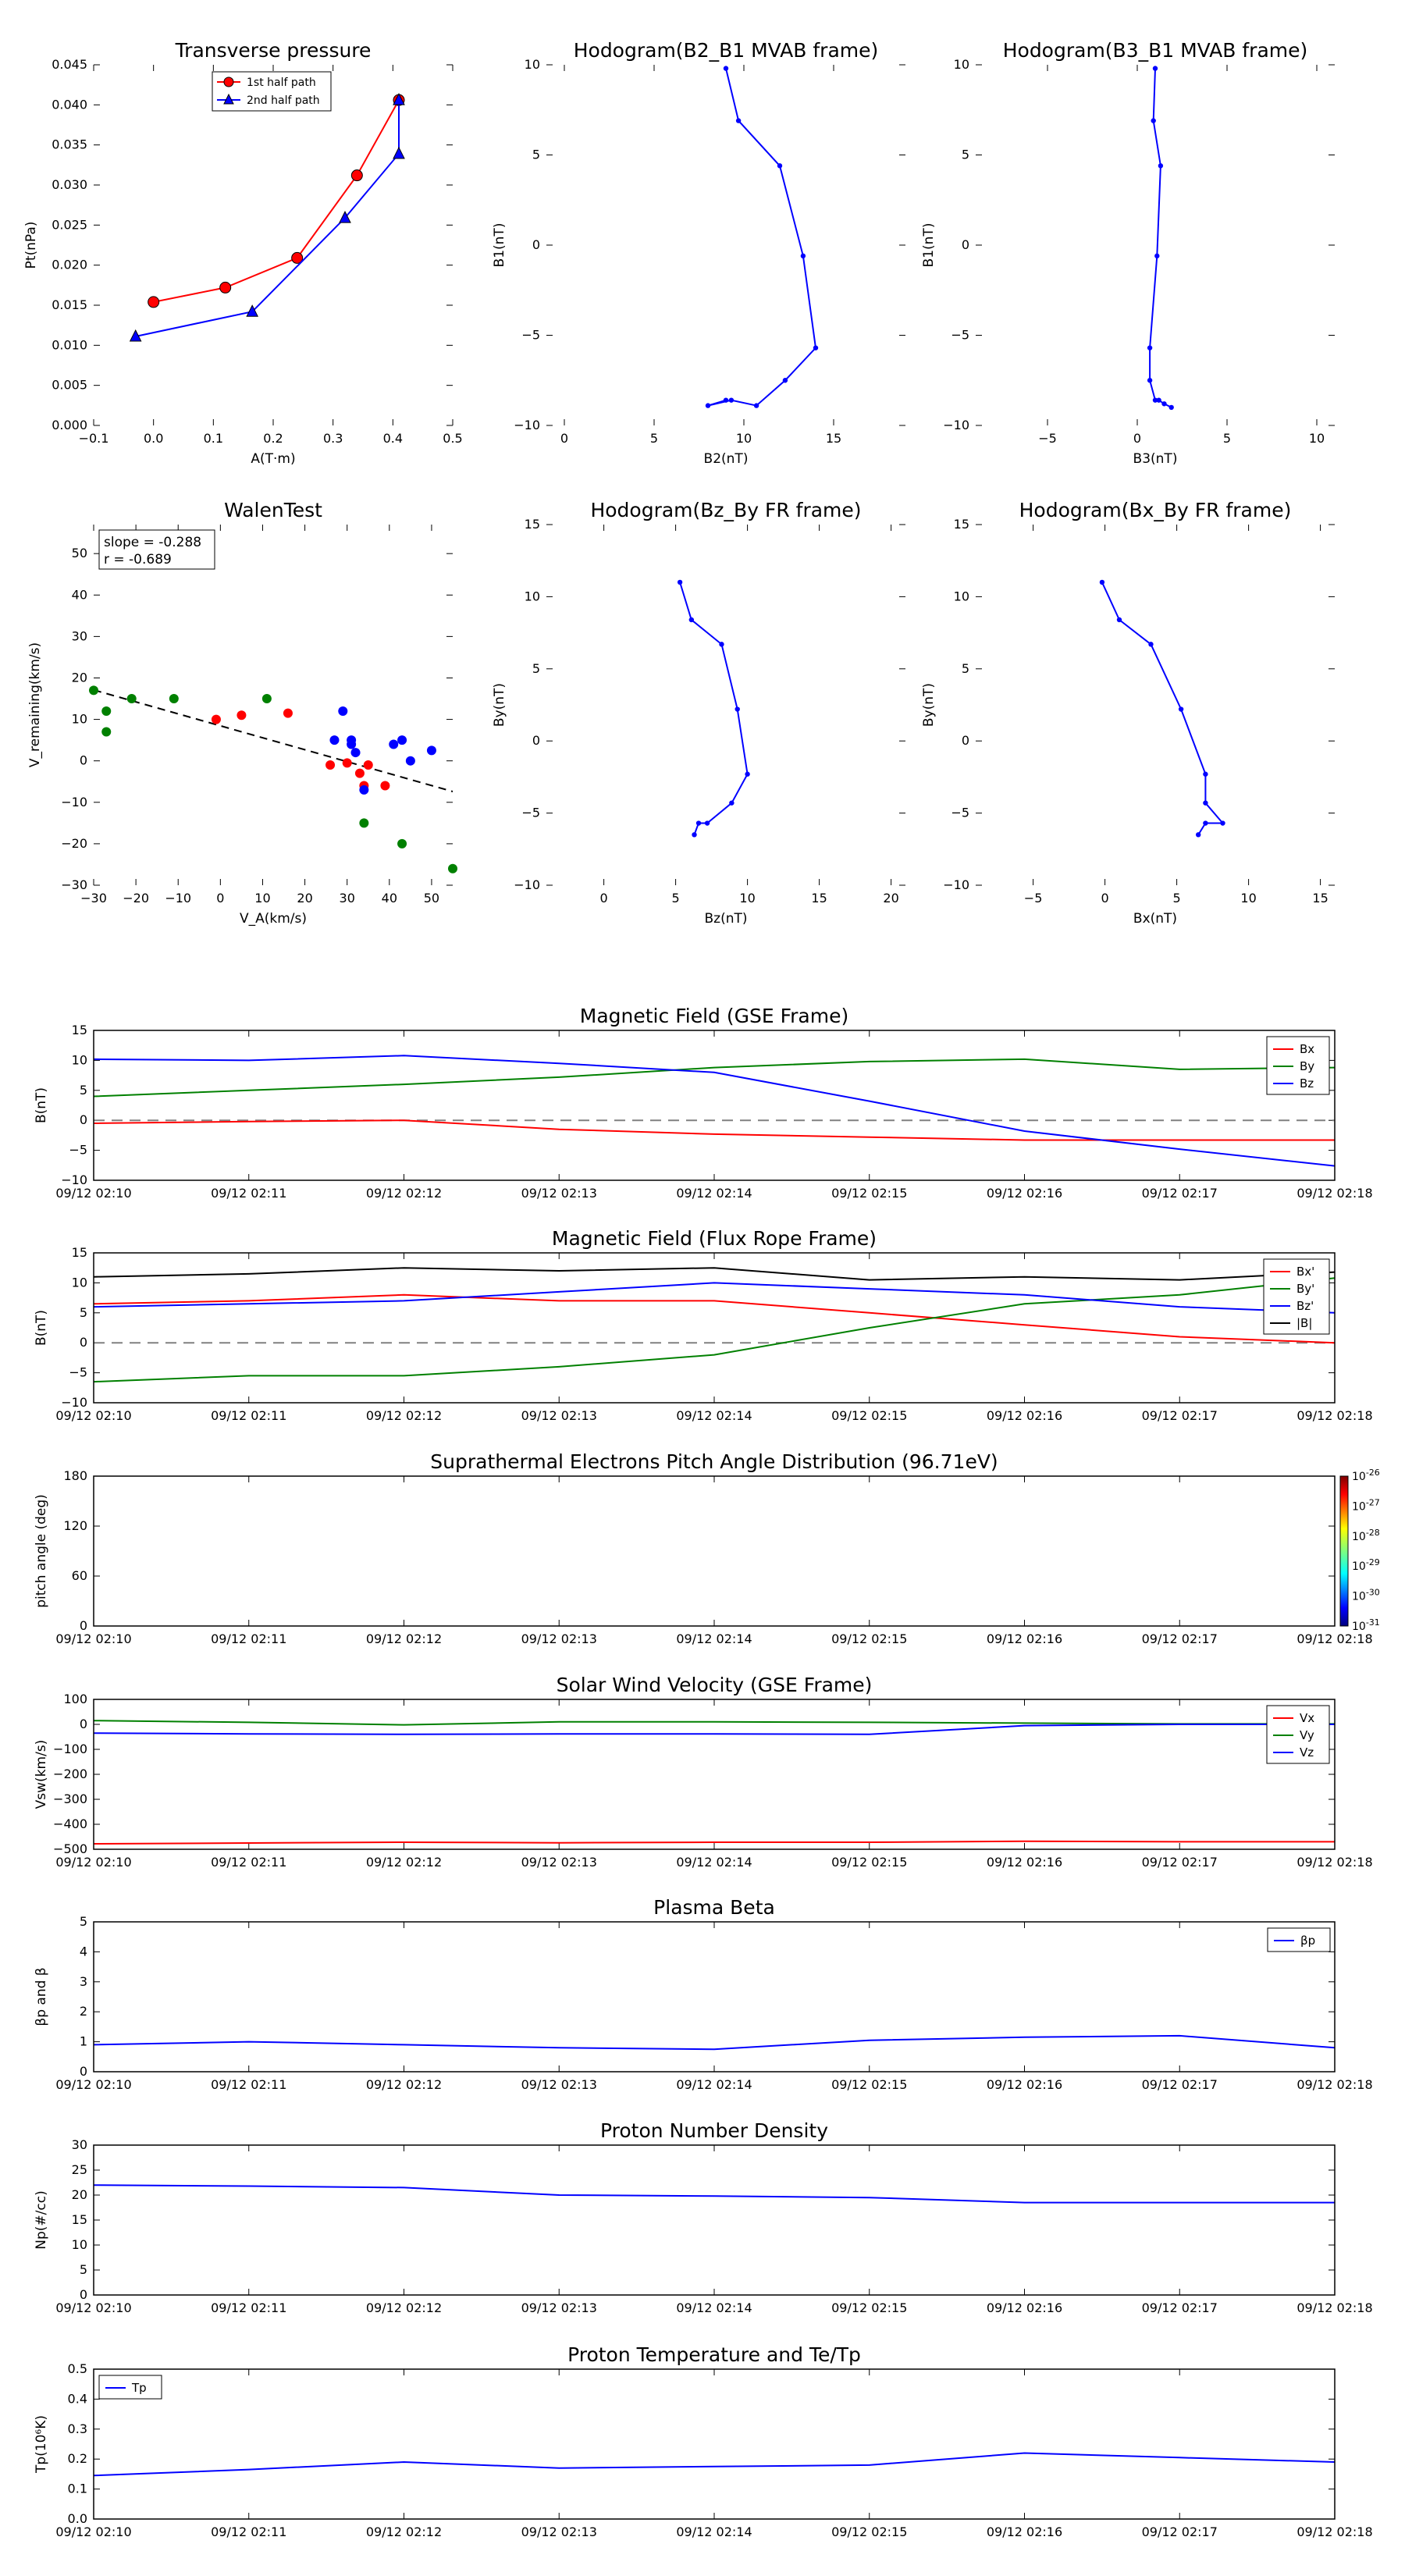 The image size is (1405, 2576). I want to click on y-axis-label: Pt(nPa), so click(31, 245).